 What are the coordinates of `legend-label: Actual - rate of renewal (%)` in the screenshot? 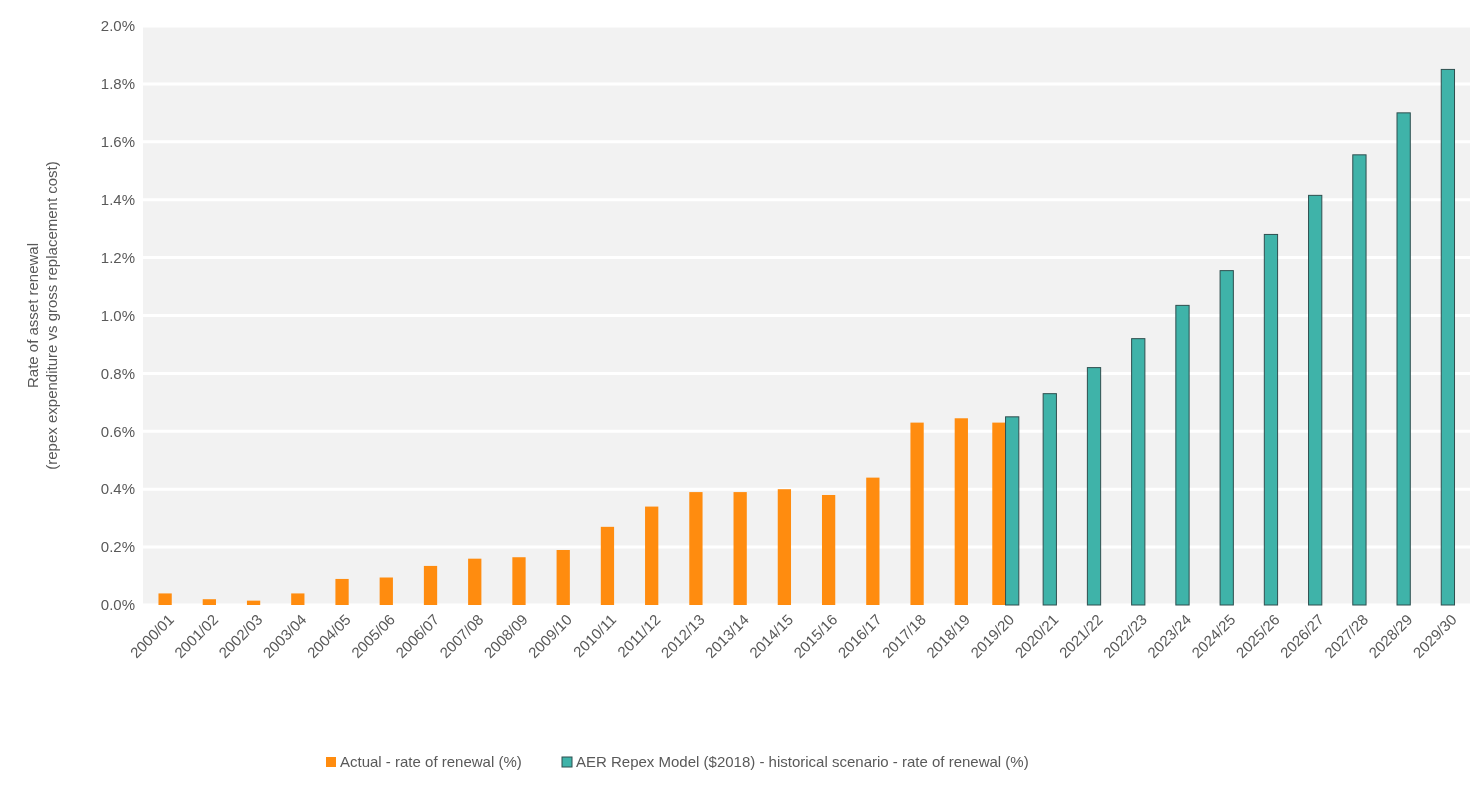 It's located at (431, 761).